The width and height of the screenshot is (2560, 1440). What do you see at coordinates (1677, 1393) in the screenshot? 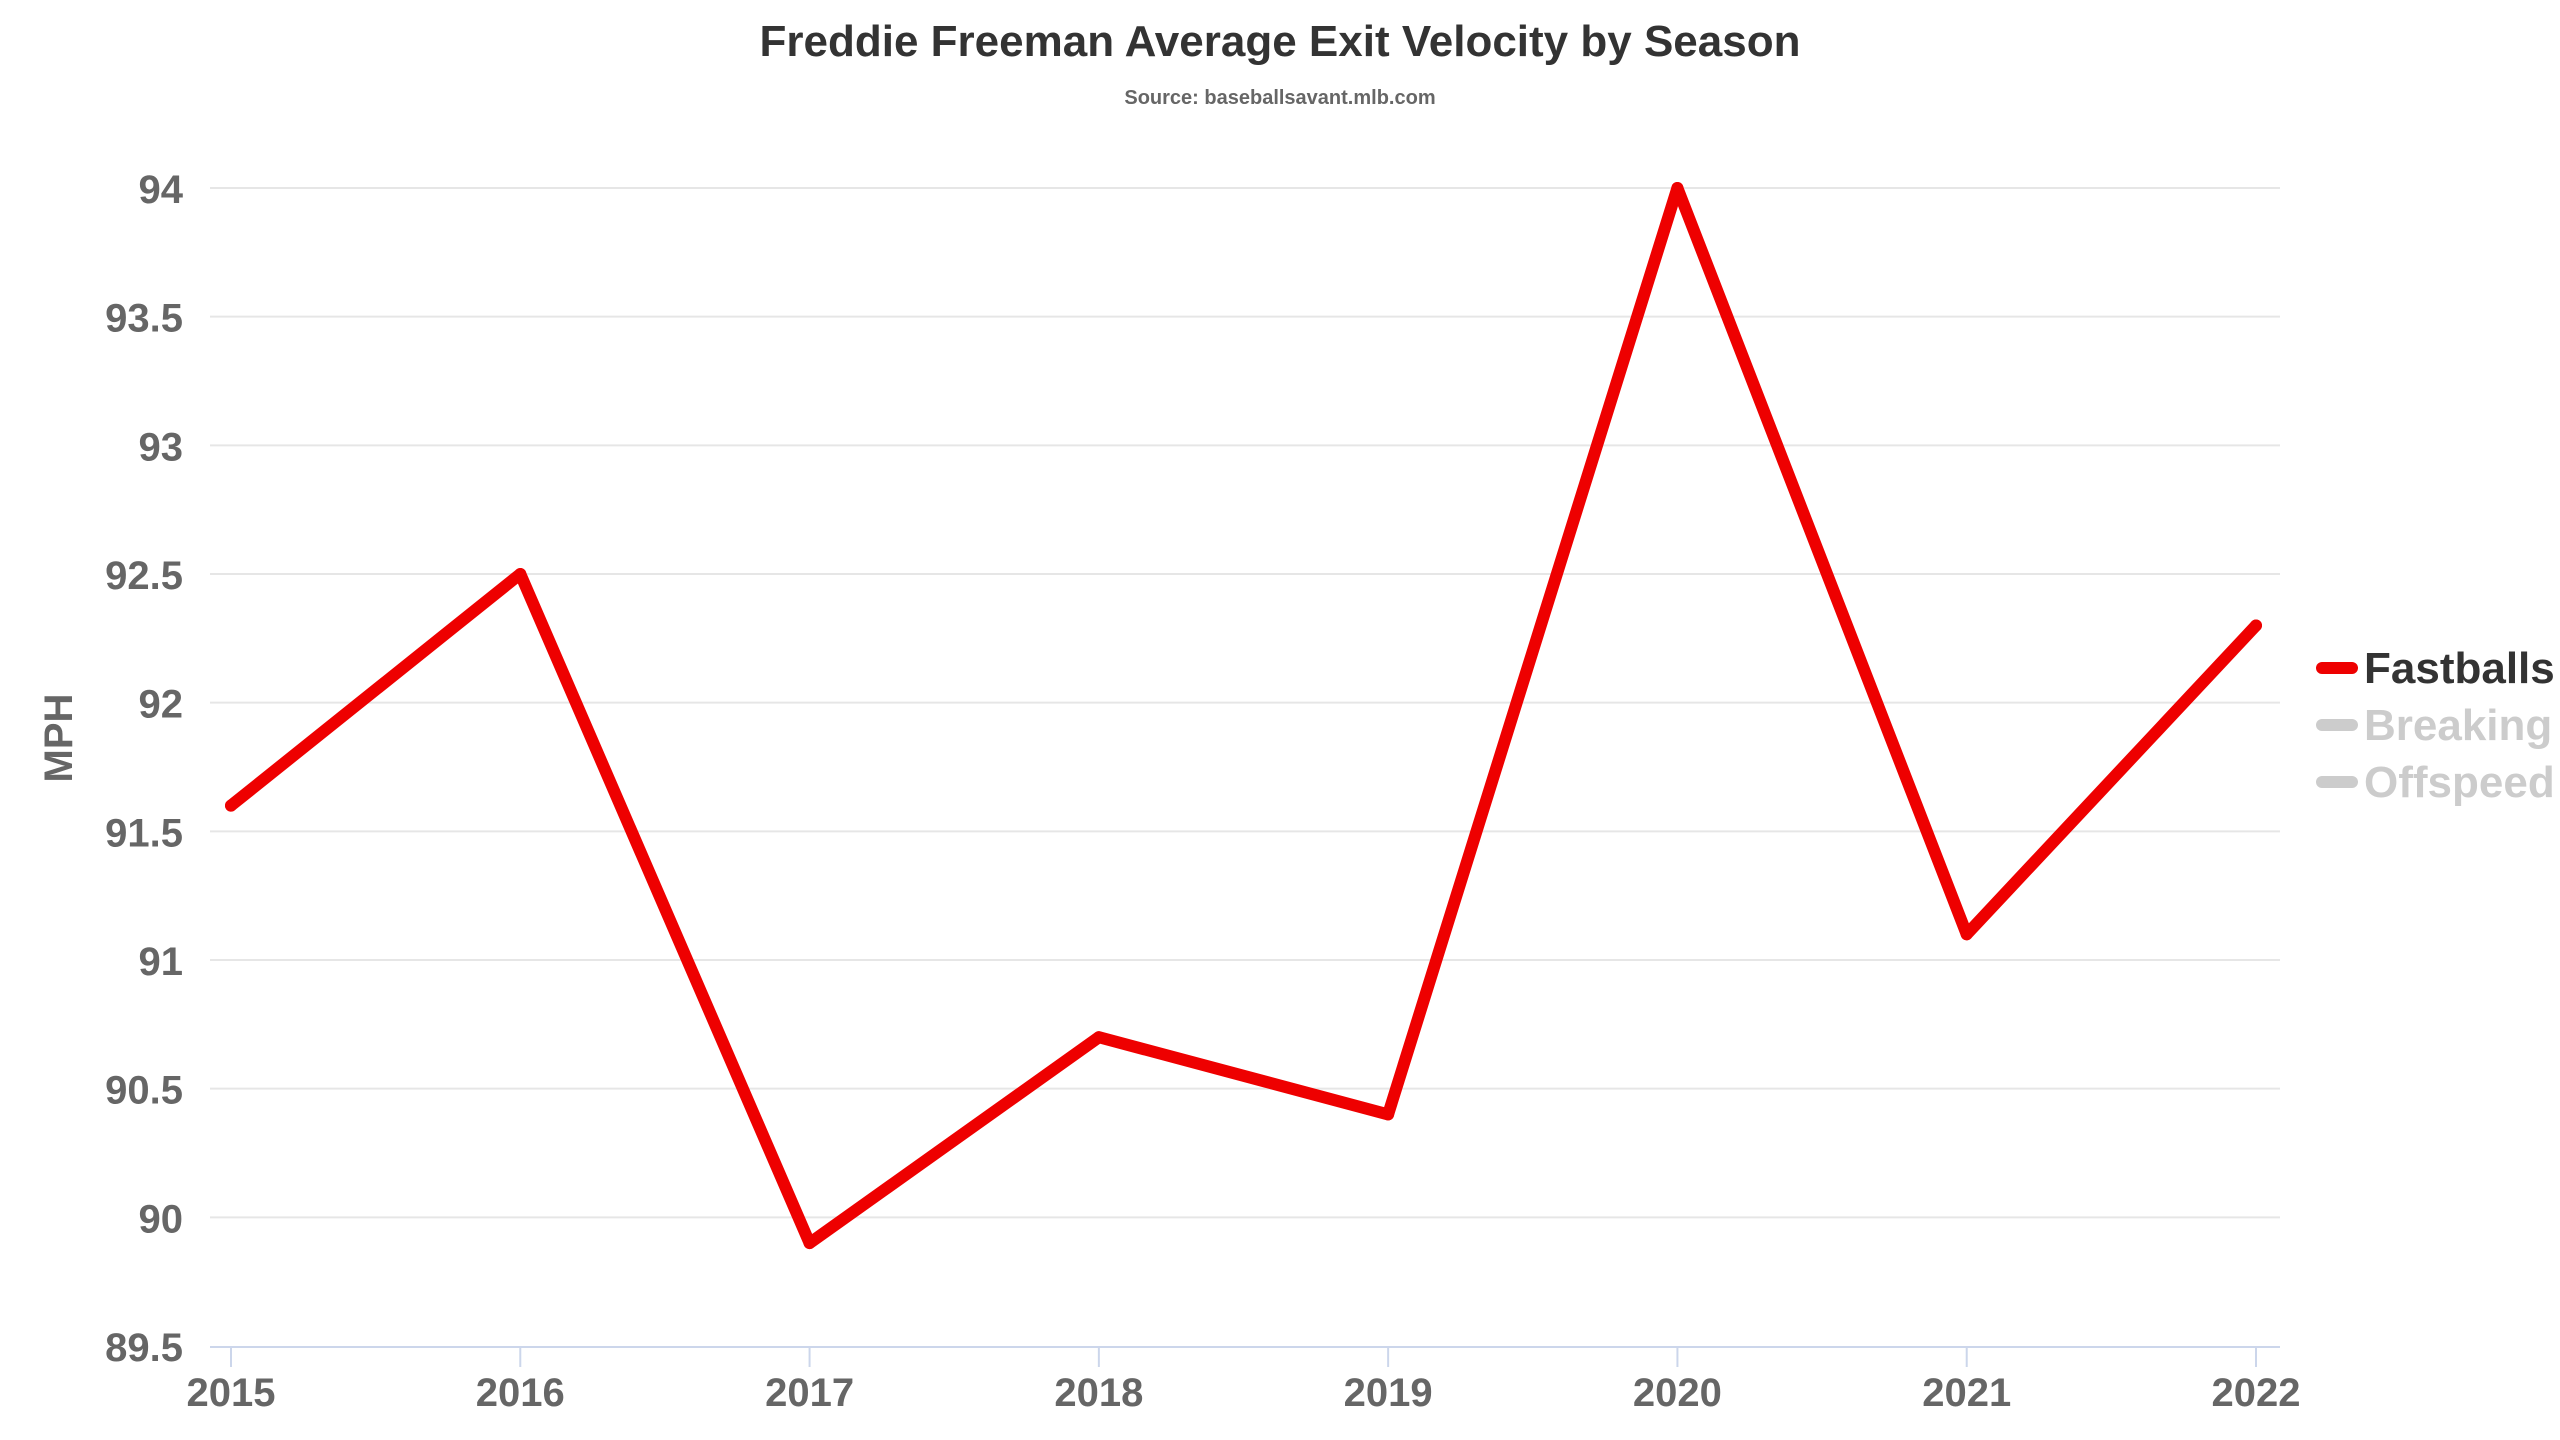
I see `x-tick-label: 2020` at bounding box center [1677, 1393].